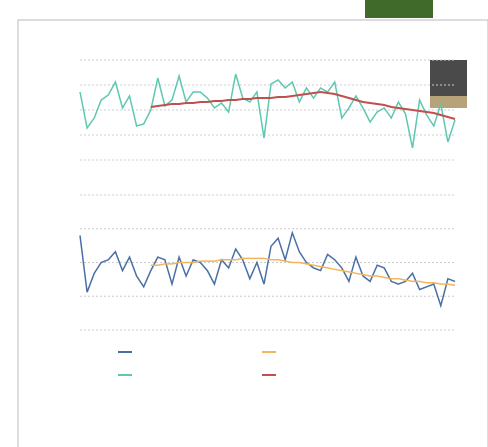  What do you see at coordinates (399, 9) in the screenshot?
I see `photo-thumbnail` at bounding box center [399, 9].